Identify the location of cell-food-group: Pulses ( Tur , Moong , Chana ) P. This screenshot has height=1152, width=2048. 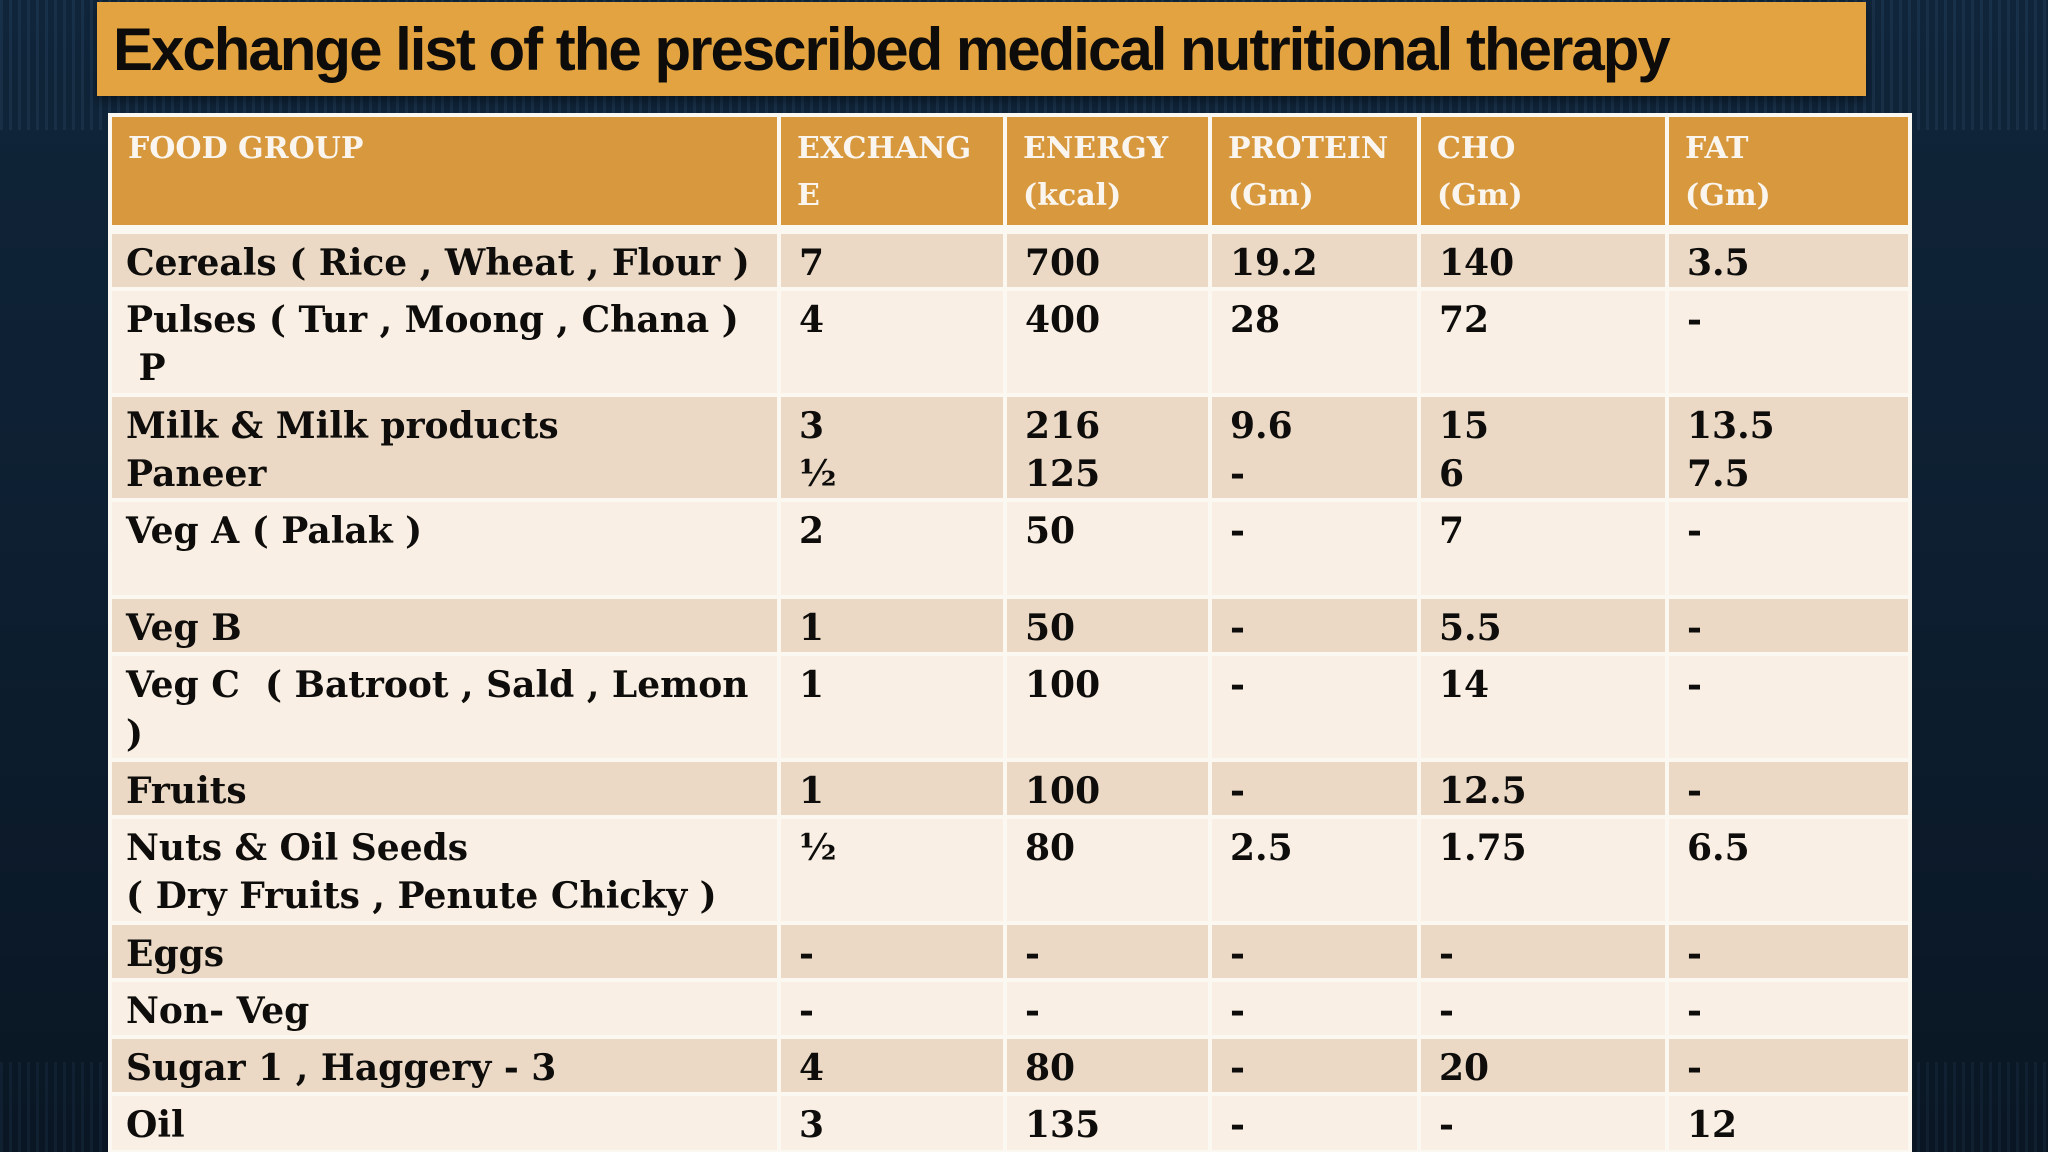
(444, 342).